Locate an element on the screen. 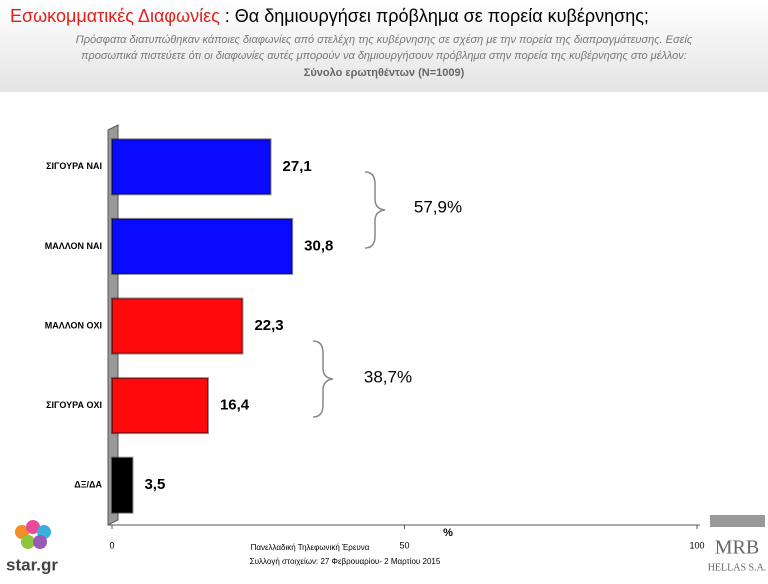  y-tick-label: ΣΙΓΟΥΡΑ ΝΑΙ is located at coordinates (74, 166).